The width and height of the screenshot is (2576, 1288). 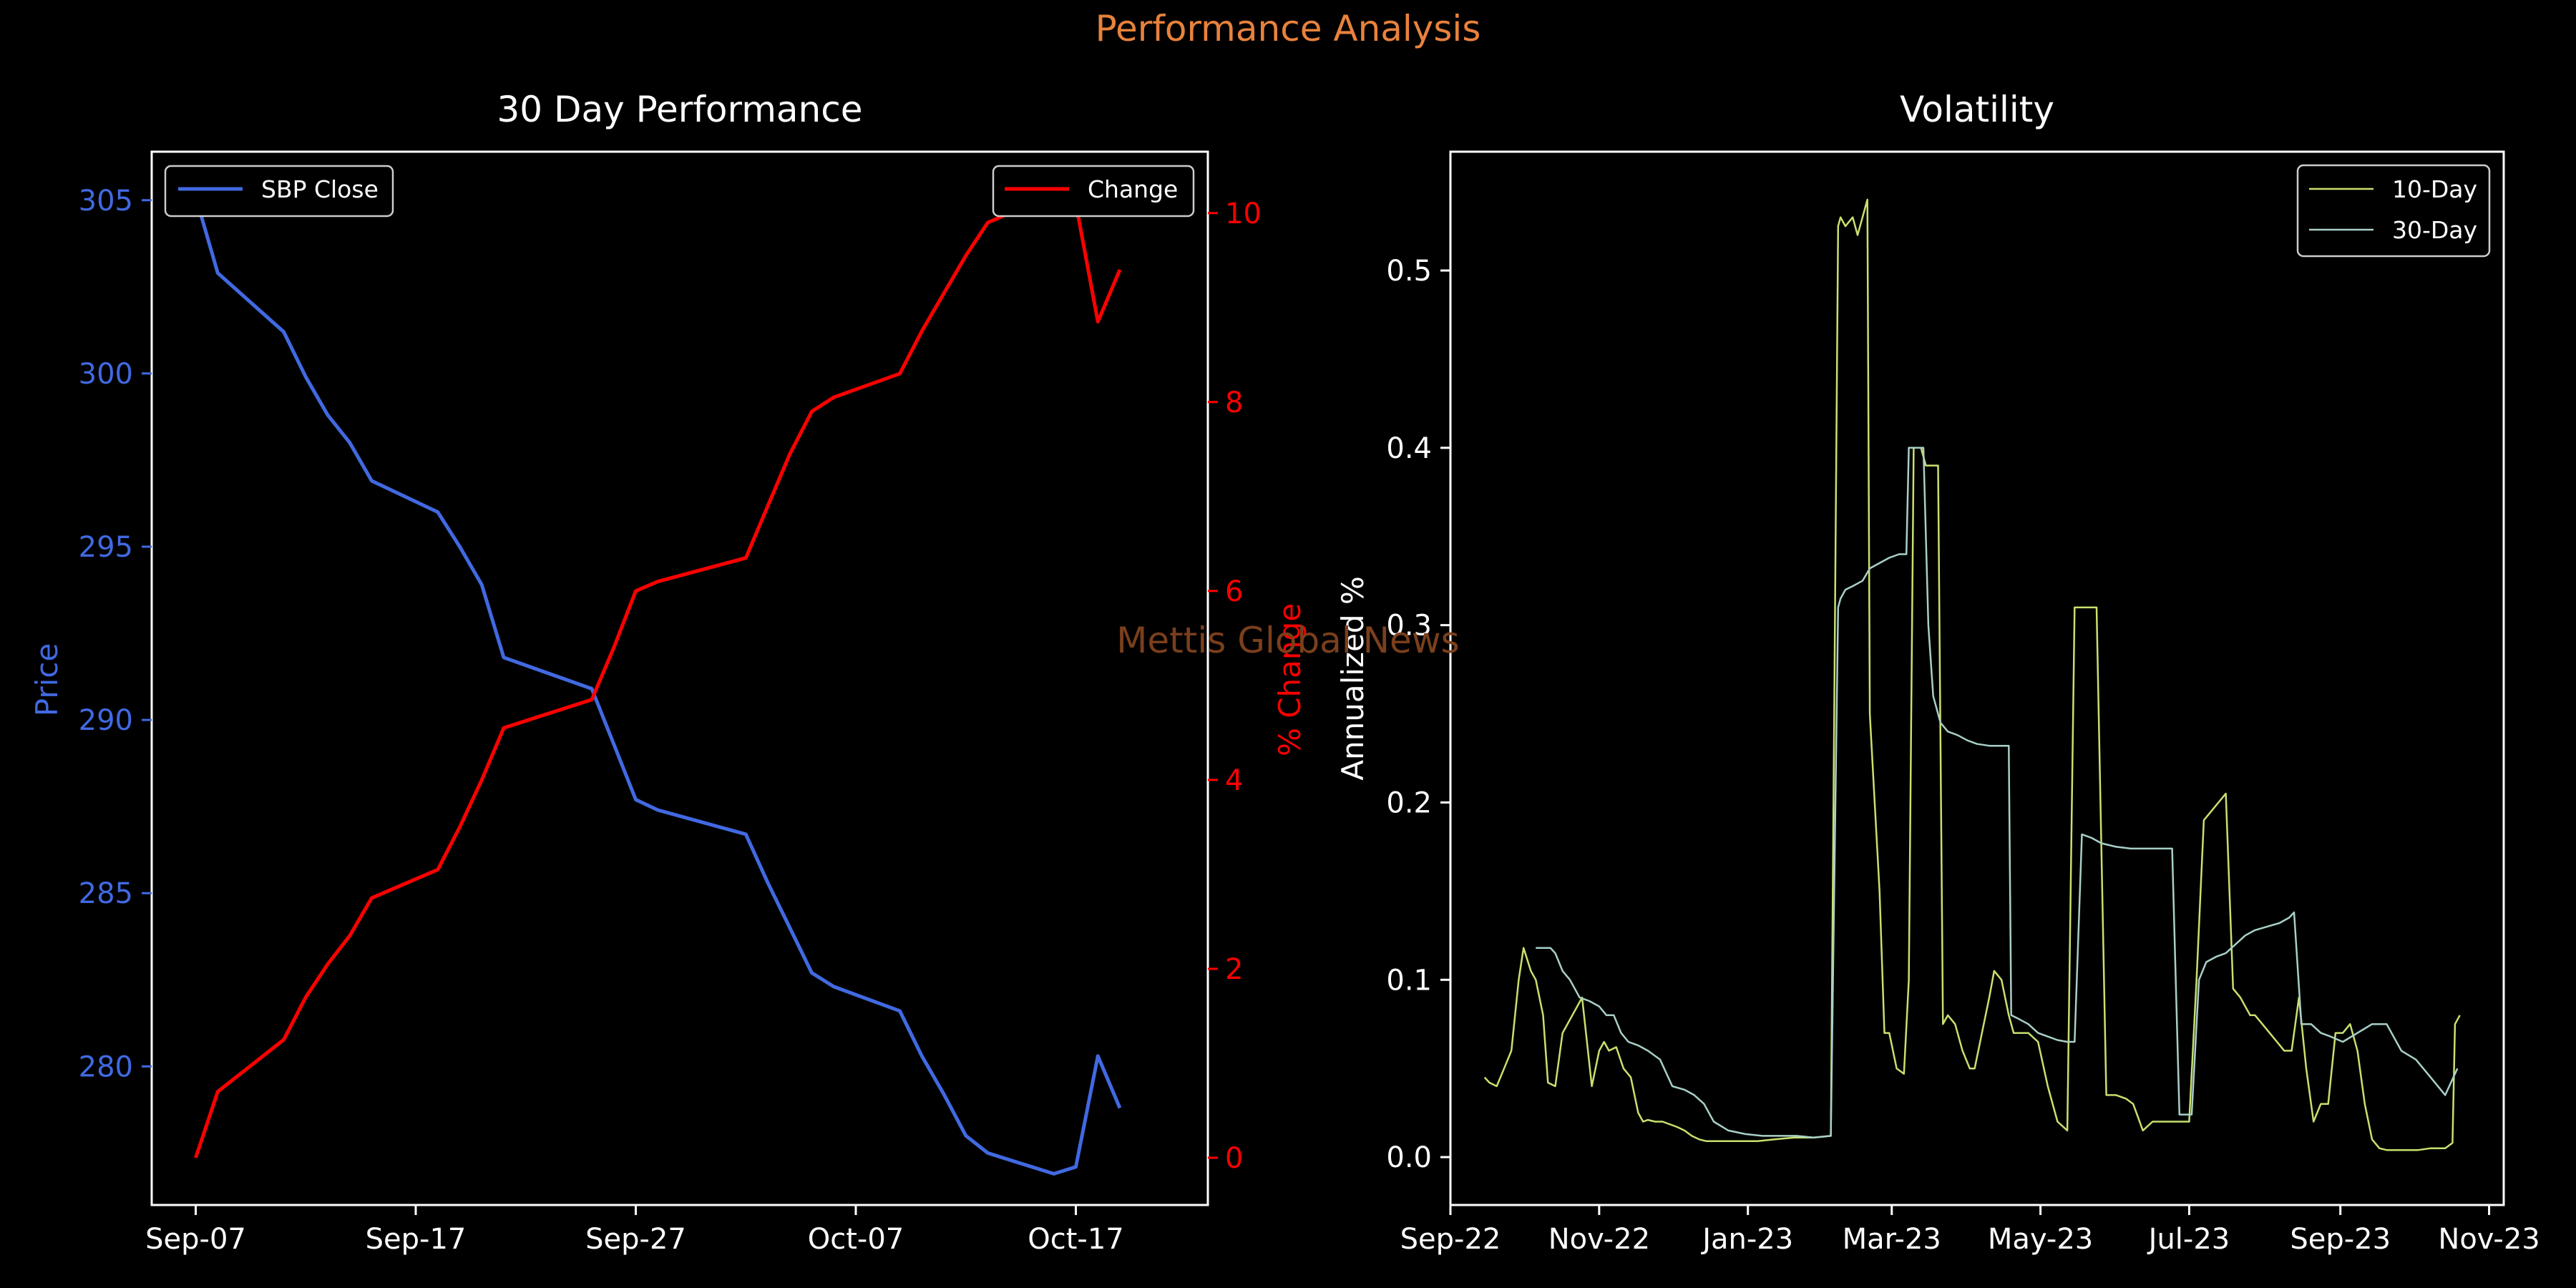 I want to click on left-chart-change-axis-label: % Change, so click(x=1289, y=679).